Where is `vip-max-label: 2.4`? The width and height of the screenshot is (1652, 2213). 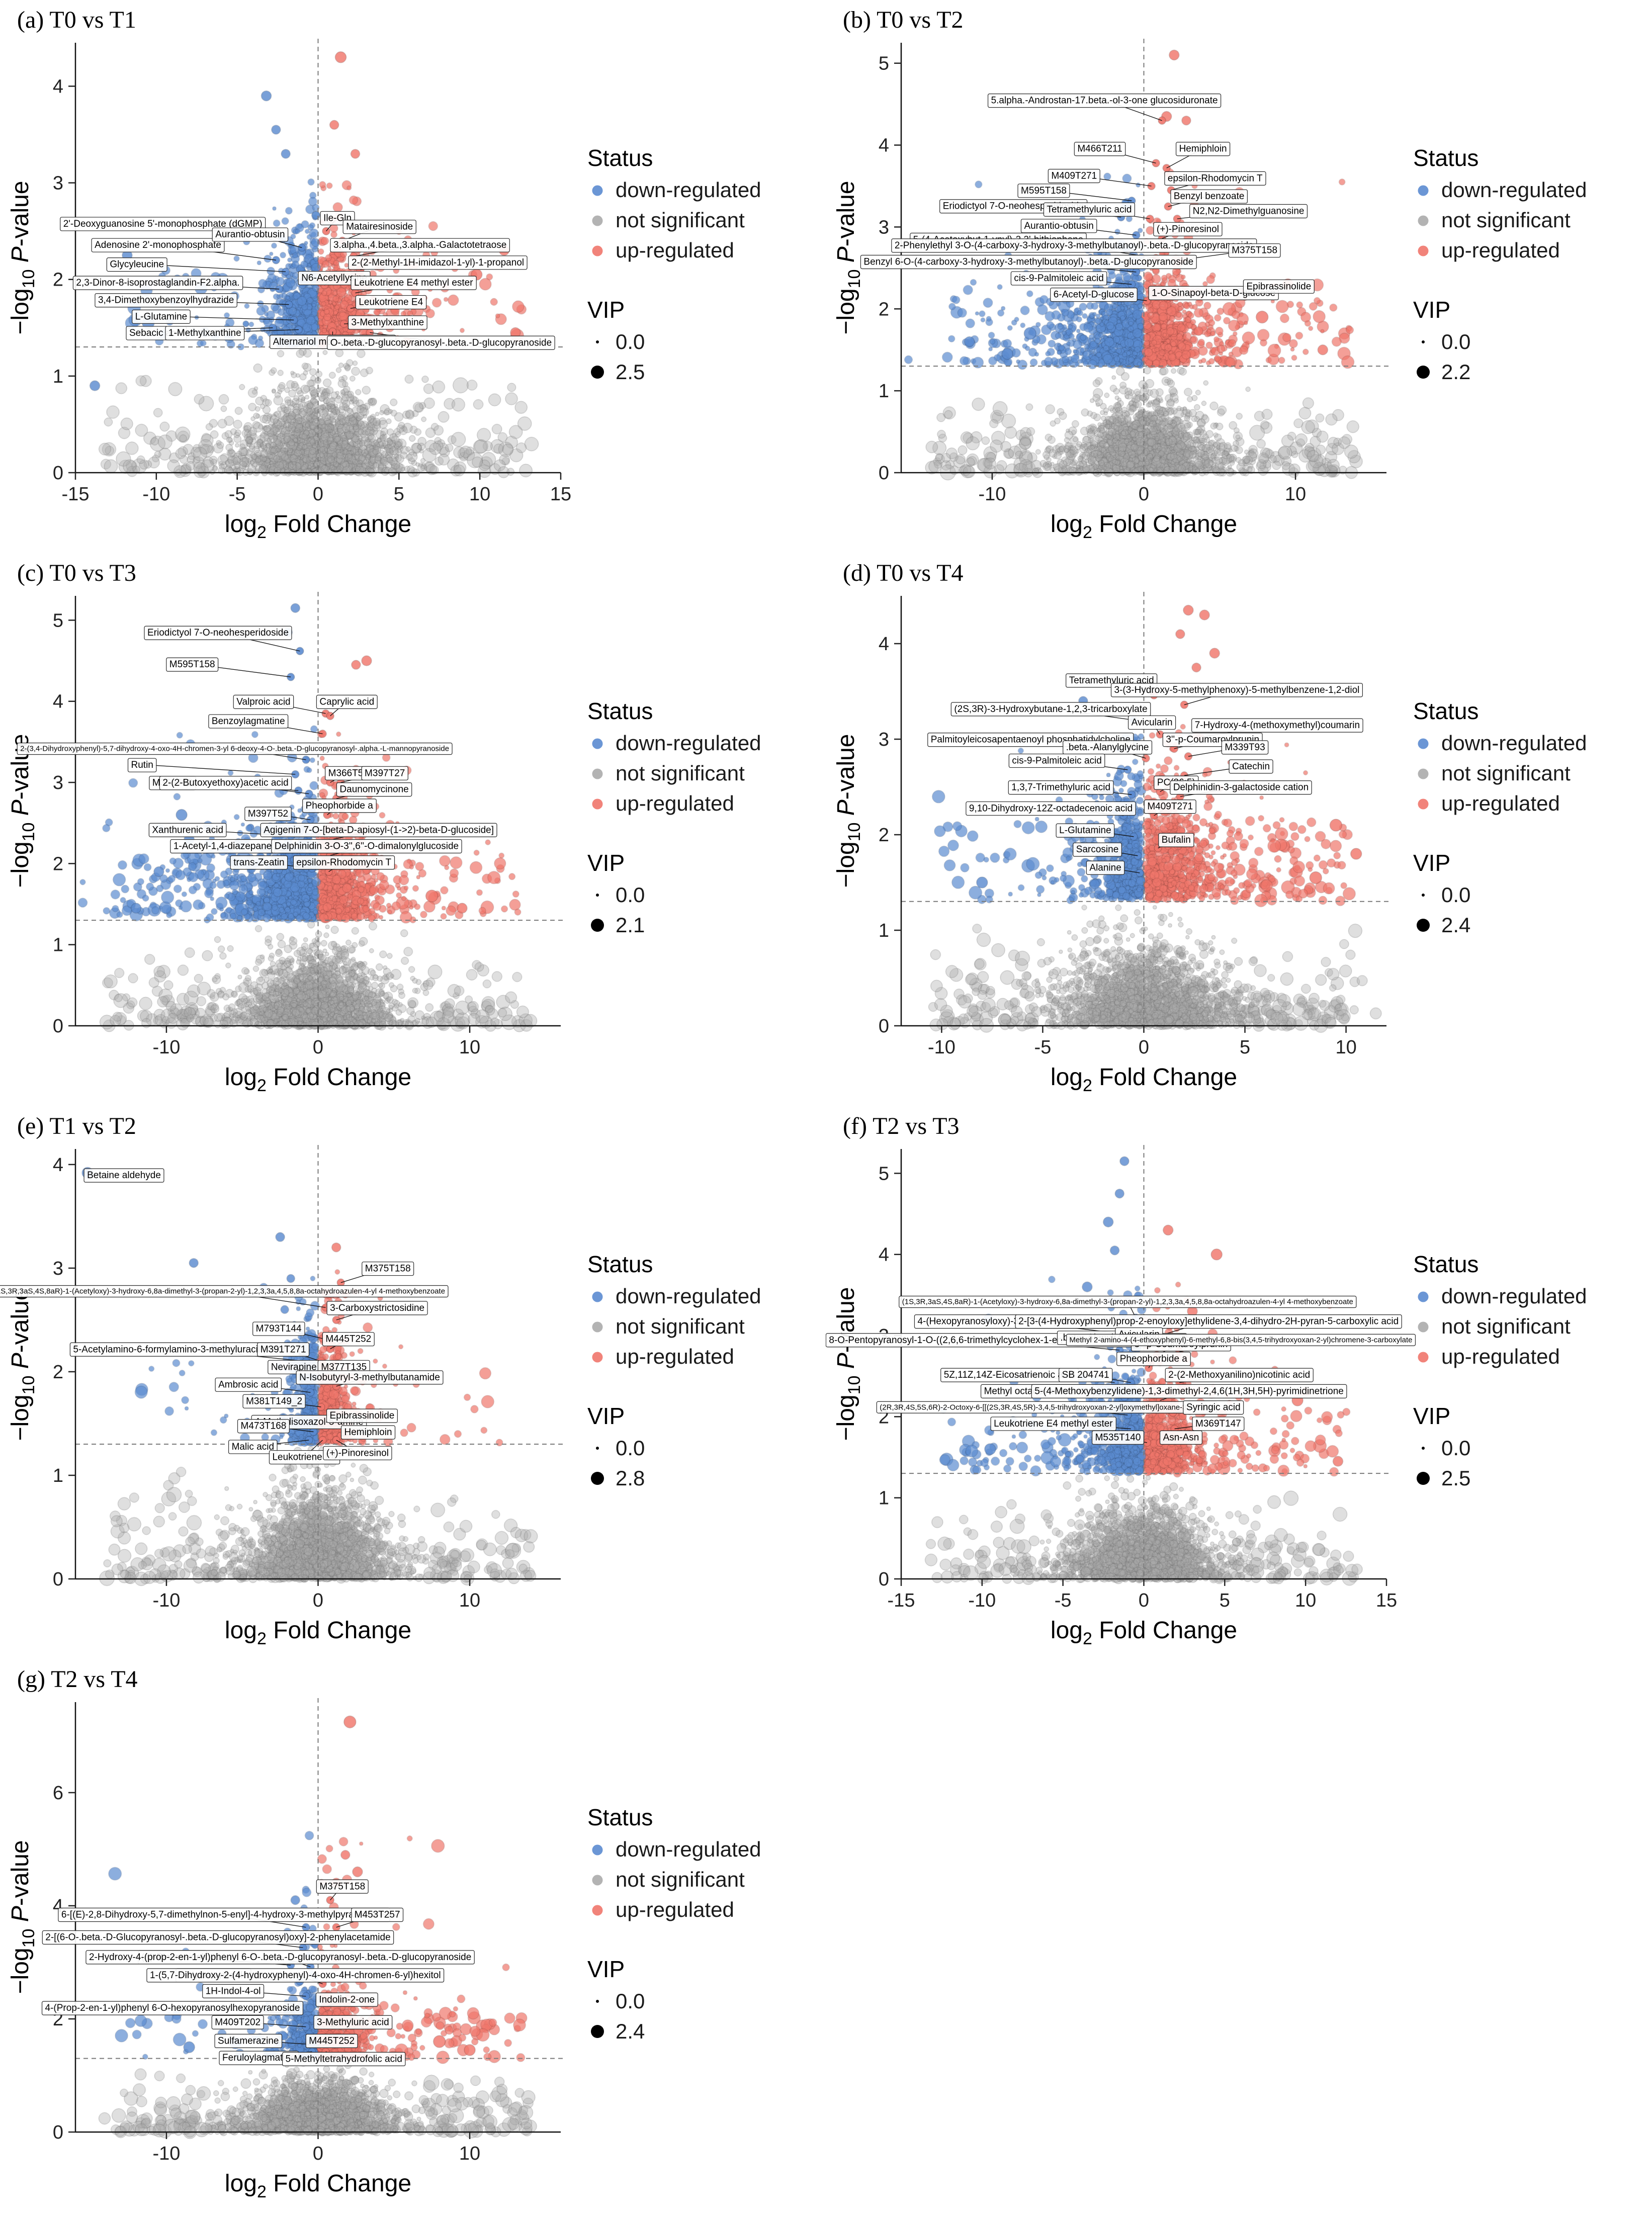 vip-max-label: 2.4 is located at coordinates (1455, 925).